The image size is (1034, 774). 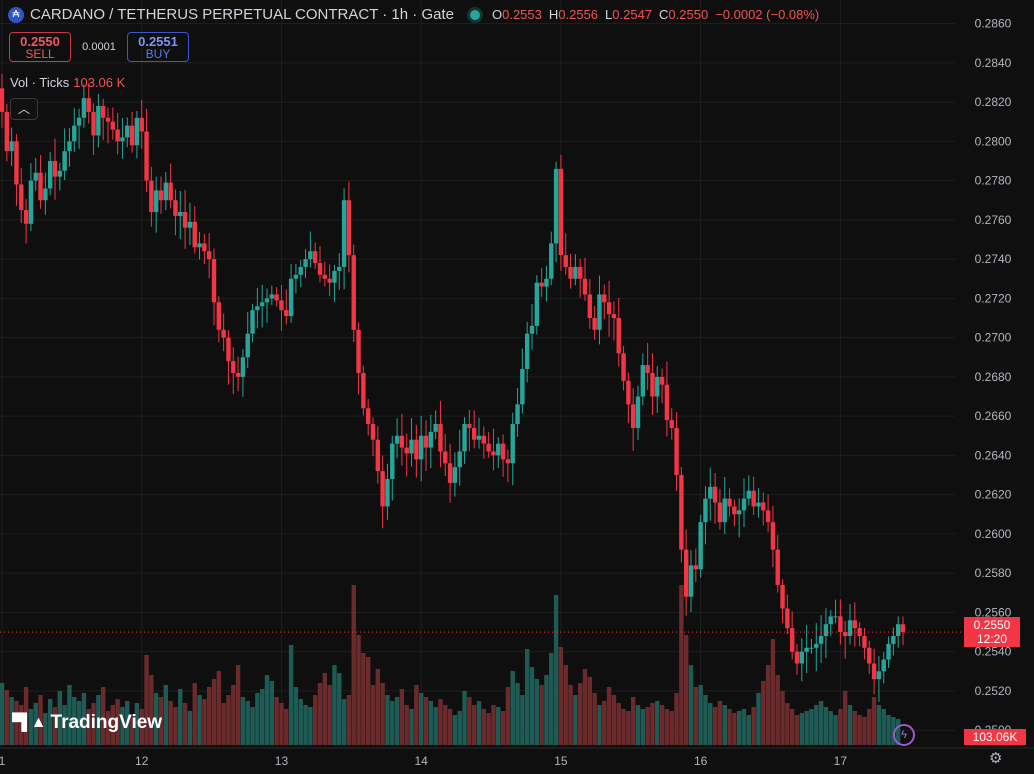 What do you see at coordinates (609, 14) in the screenshot?
I see `low-key: L` at bounding box center [609, 14].